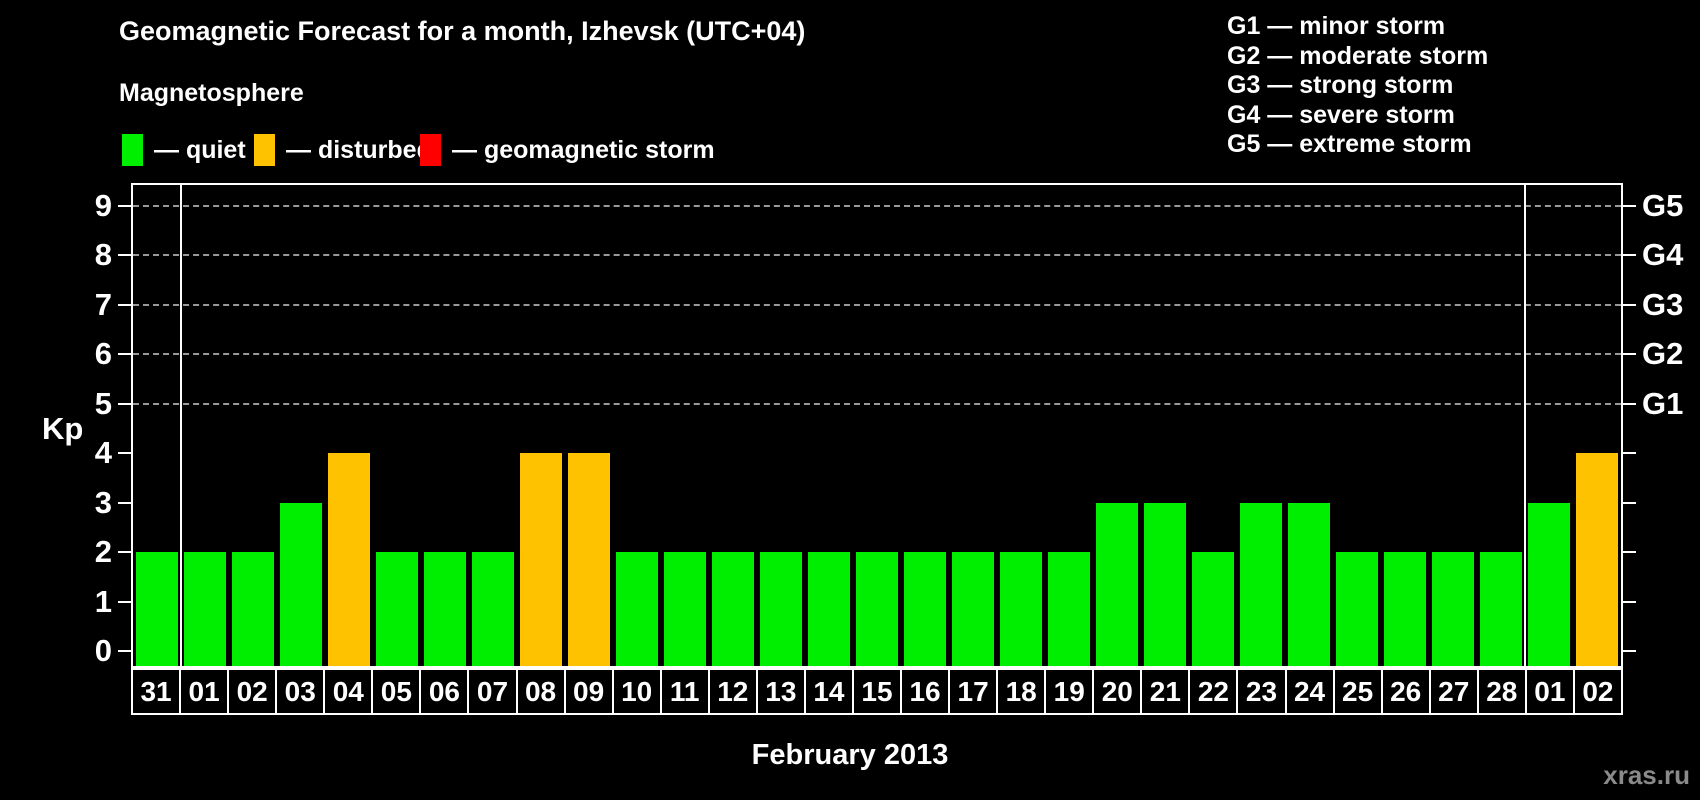 Image resolution: width=1700 pixels, height=800 pixels. I want to click on x-axis-day-label: 13, so click(780, 691).